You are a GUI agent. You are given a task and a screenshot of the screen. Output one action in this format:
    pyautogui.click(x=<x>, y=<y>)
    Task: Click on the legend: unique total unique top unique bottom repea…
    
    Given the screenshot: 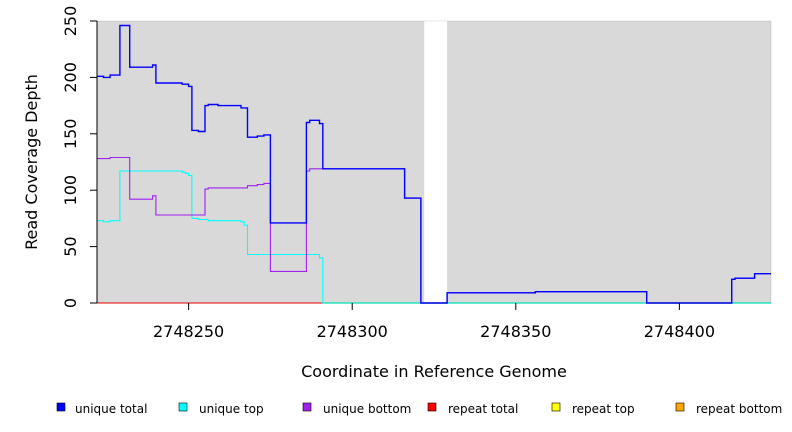 What is the action you would take?
    pyautogui.click(x=419, y=409)
    